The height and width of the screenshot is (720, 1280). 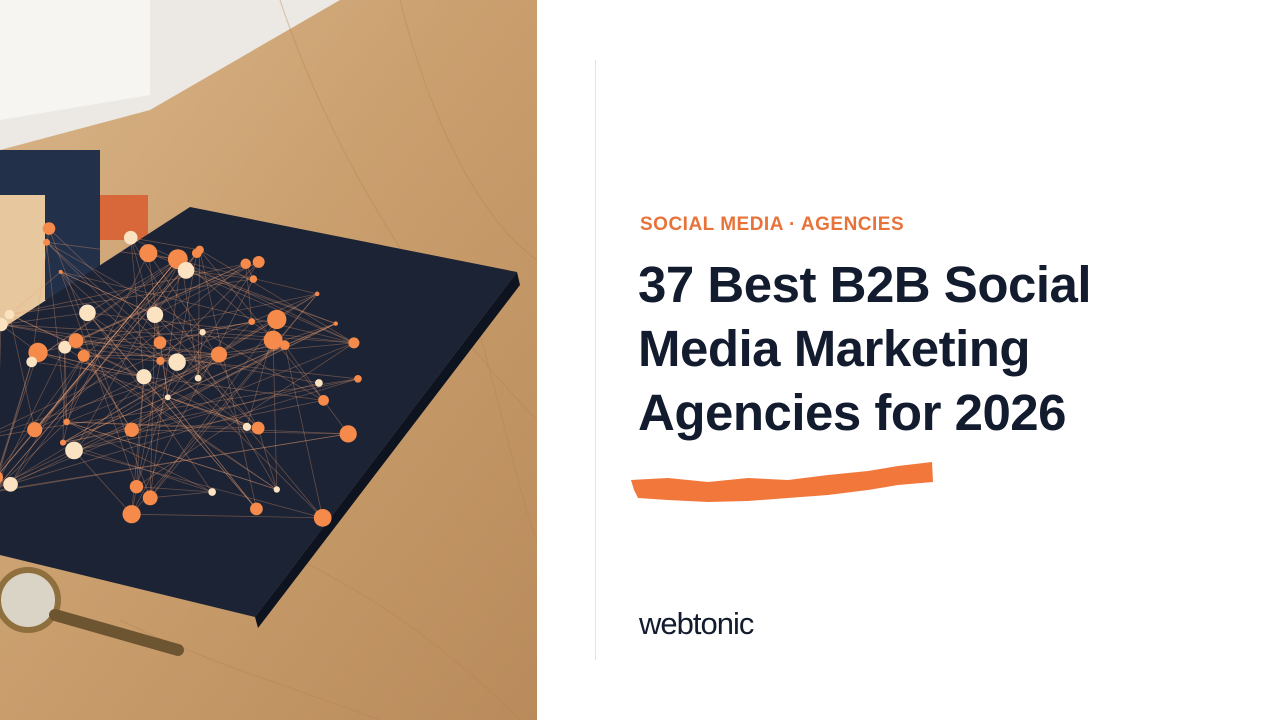 I want to click on logo: webtonic, so click(x=696, y=623).